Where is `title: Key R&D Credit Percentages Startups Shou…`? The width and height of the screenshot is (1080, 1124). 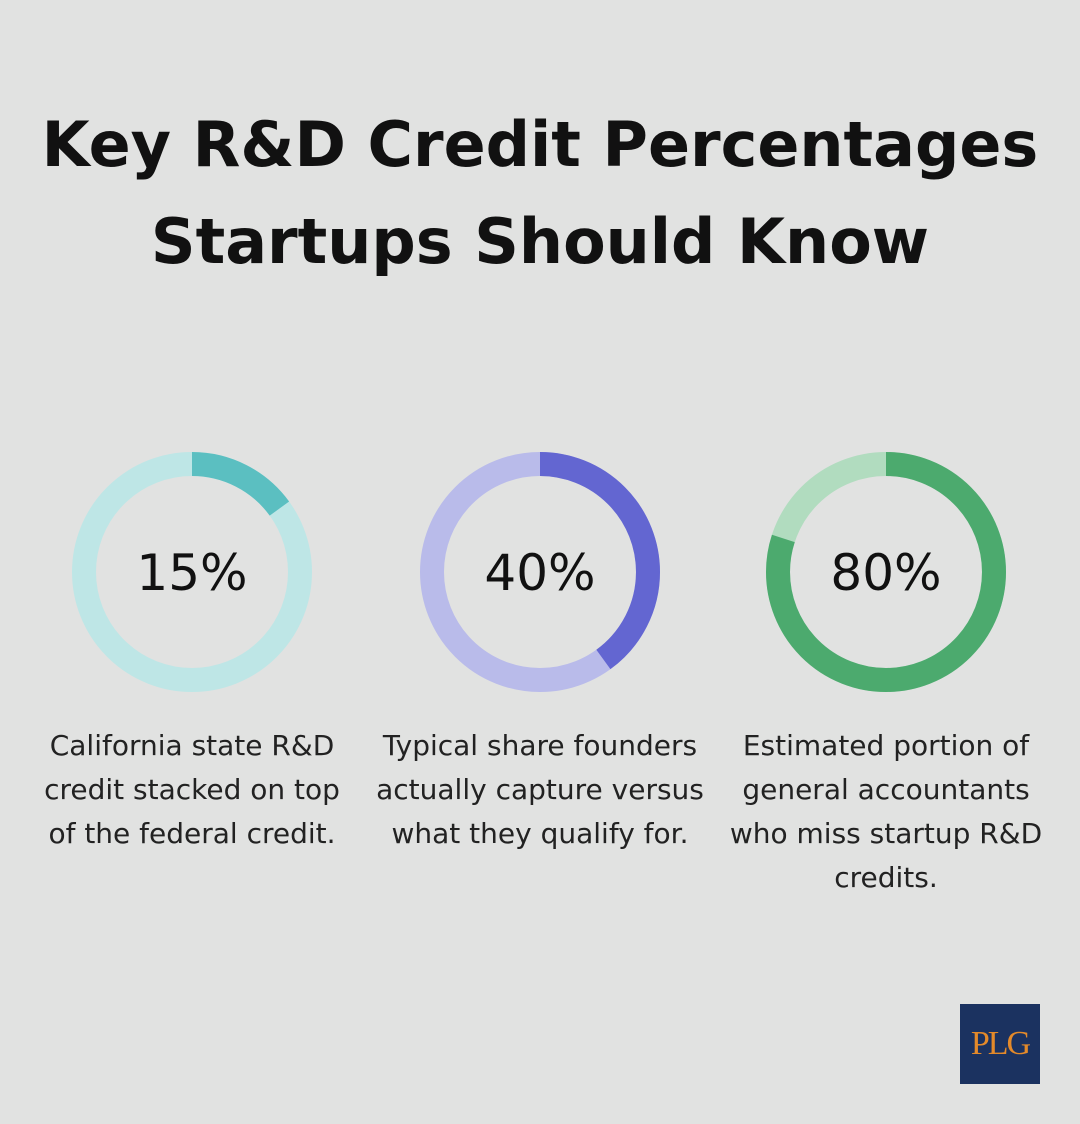
title: Key R&D Credit Percentages Startups Shou… is located at coordinates (540, 193).